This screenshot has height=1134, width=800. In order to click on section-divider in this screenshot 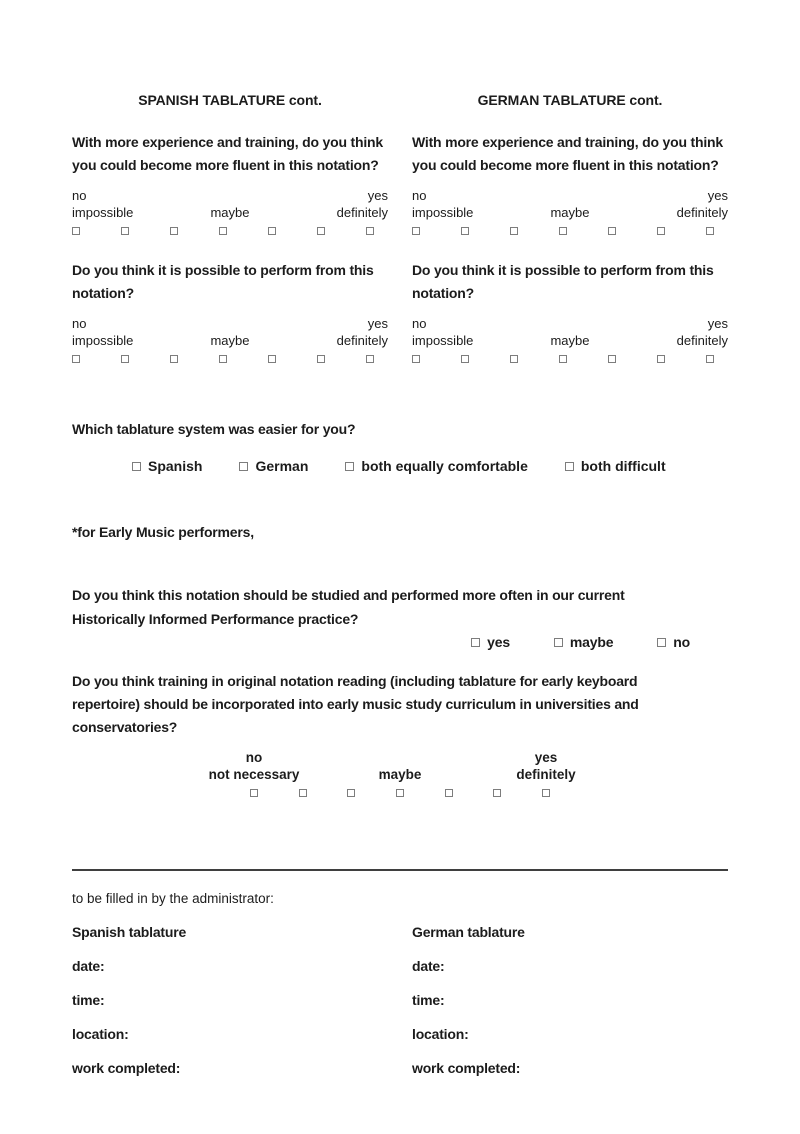, I will do `click(400, 870)`.